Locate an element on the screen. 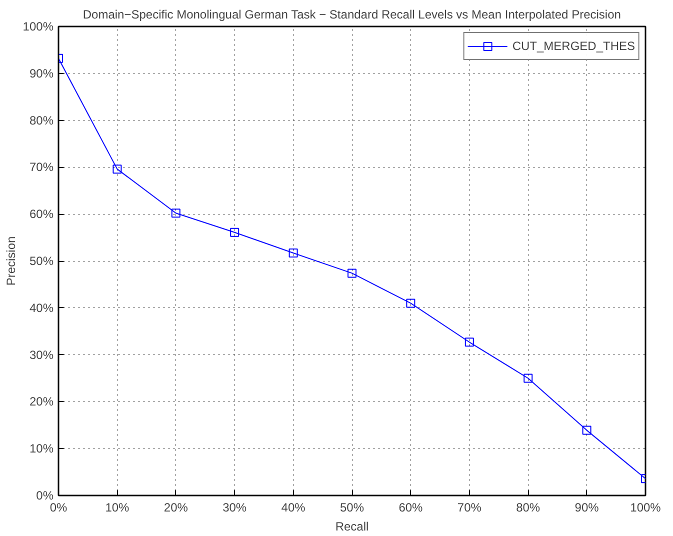 The height and width of the screenshot is (536, 673). x-tick-label: 20% is located at coordinates (176, 507).